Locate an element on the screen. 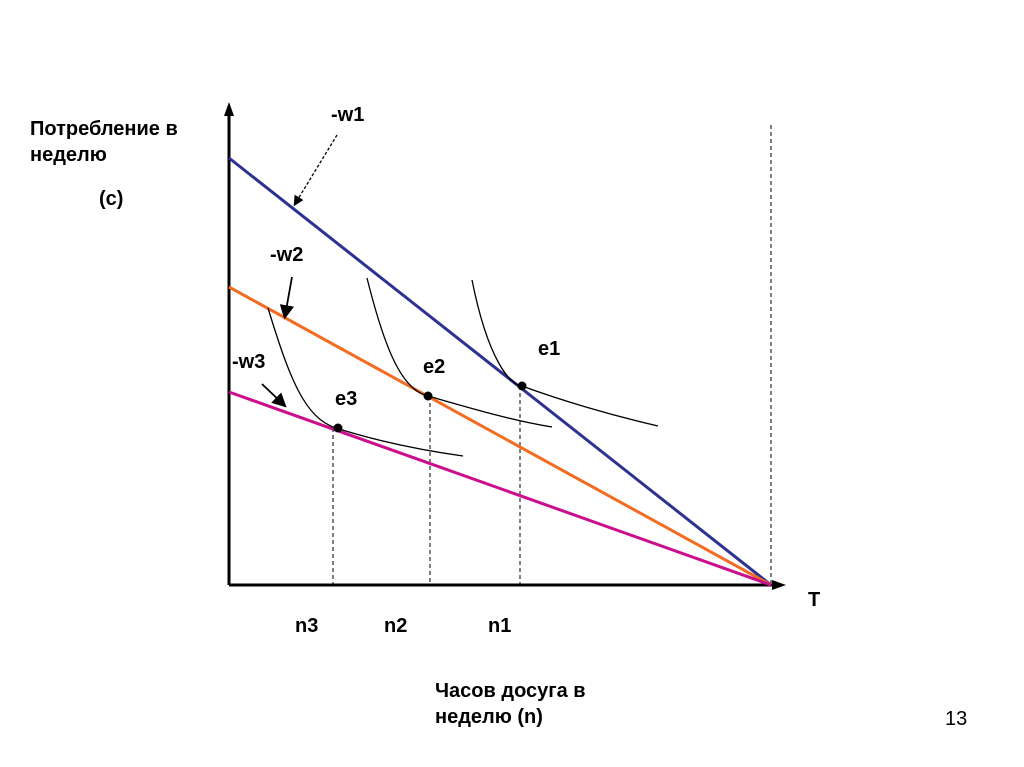 The width and height of the screenshot is (1024, 767). page-number: 13 is located at coordinates (956, 719).